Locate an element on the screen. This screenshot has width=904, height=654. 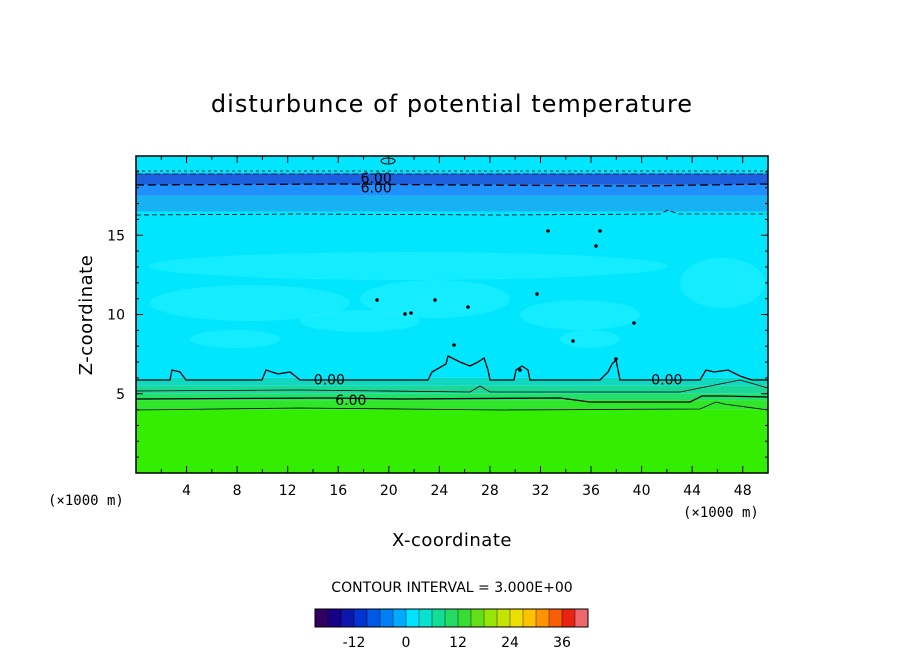
x-tick-label: 40 is located at coordinates (642, 491).